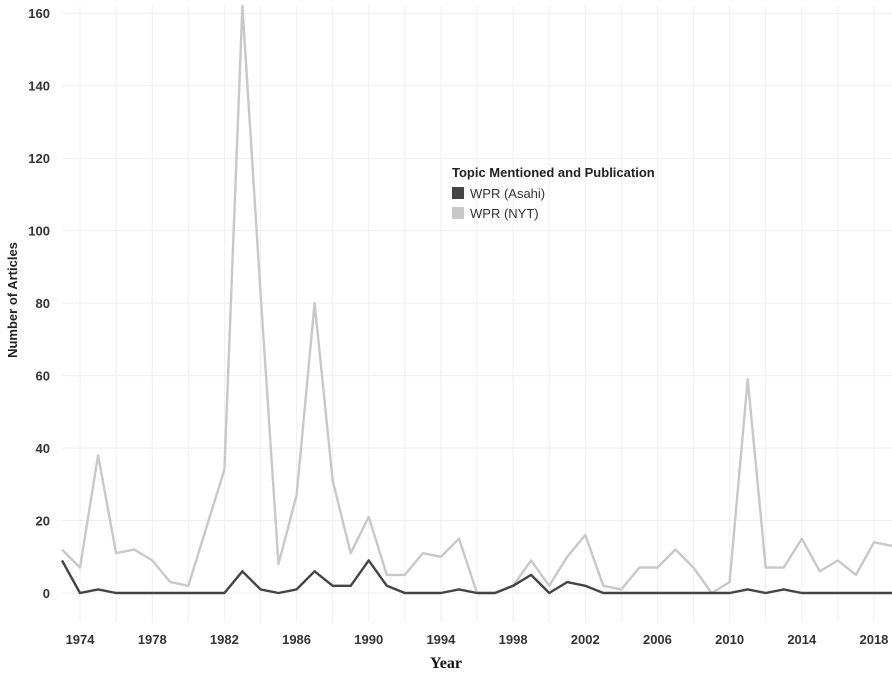 The width and height of the screenshot is (892, 674). I want to click on y-tick-label: 40, so click(43, 448).